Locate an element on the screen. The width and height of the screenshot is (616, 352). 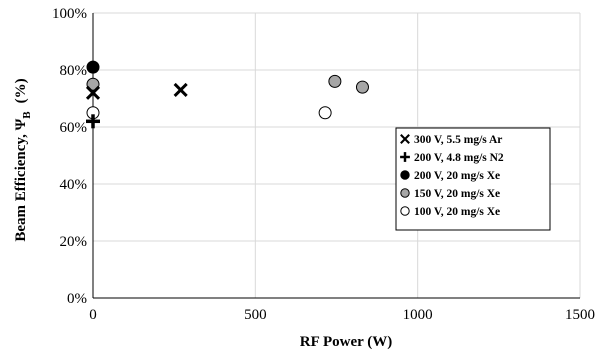
y-axis-title-subscript: B is located at coordinates (27, 115).